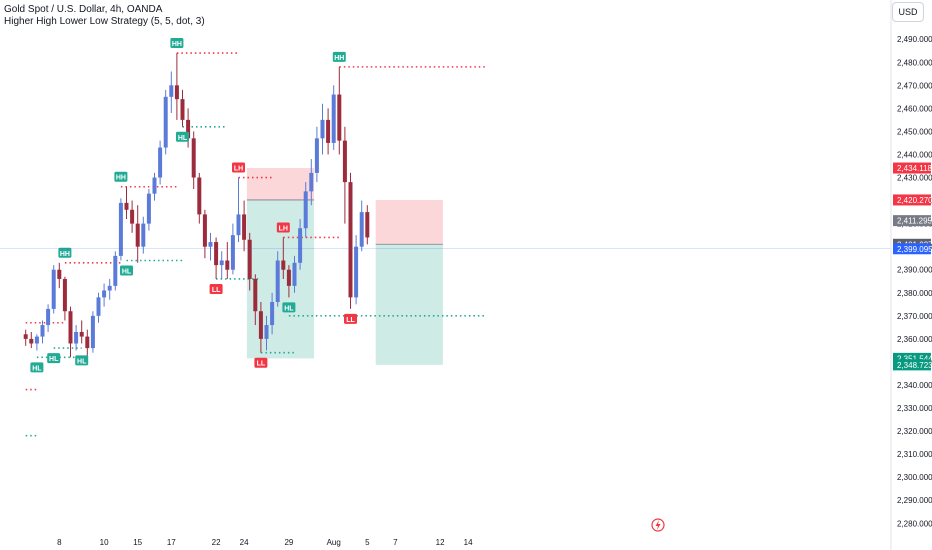 The image size is (932, 550). I want to click on target-zone, so click(409, 304).